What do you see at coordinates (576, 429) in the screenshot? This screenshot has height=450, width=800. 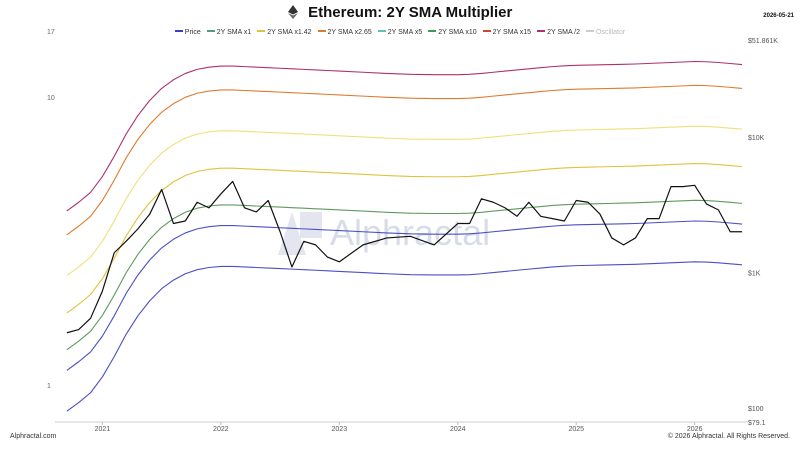 I see `x-tick-label: 2025` at bounding box center [576, 429].